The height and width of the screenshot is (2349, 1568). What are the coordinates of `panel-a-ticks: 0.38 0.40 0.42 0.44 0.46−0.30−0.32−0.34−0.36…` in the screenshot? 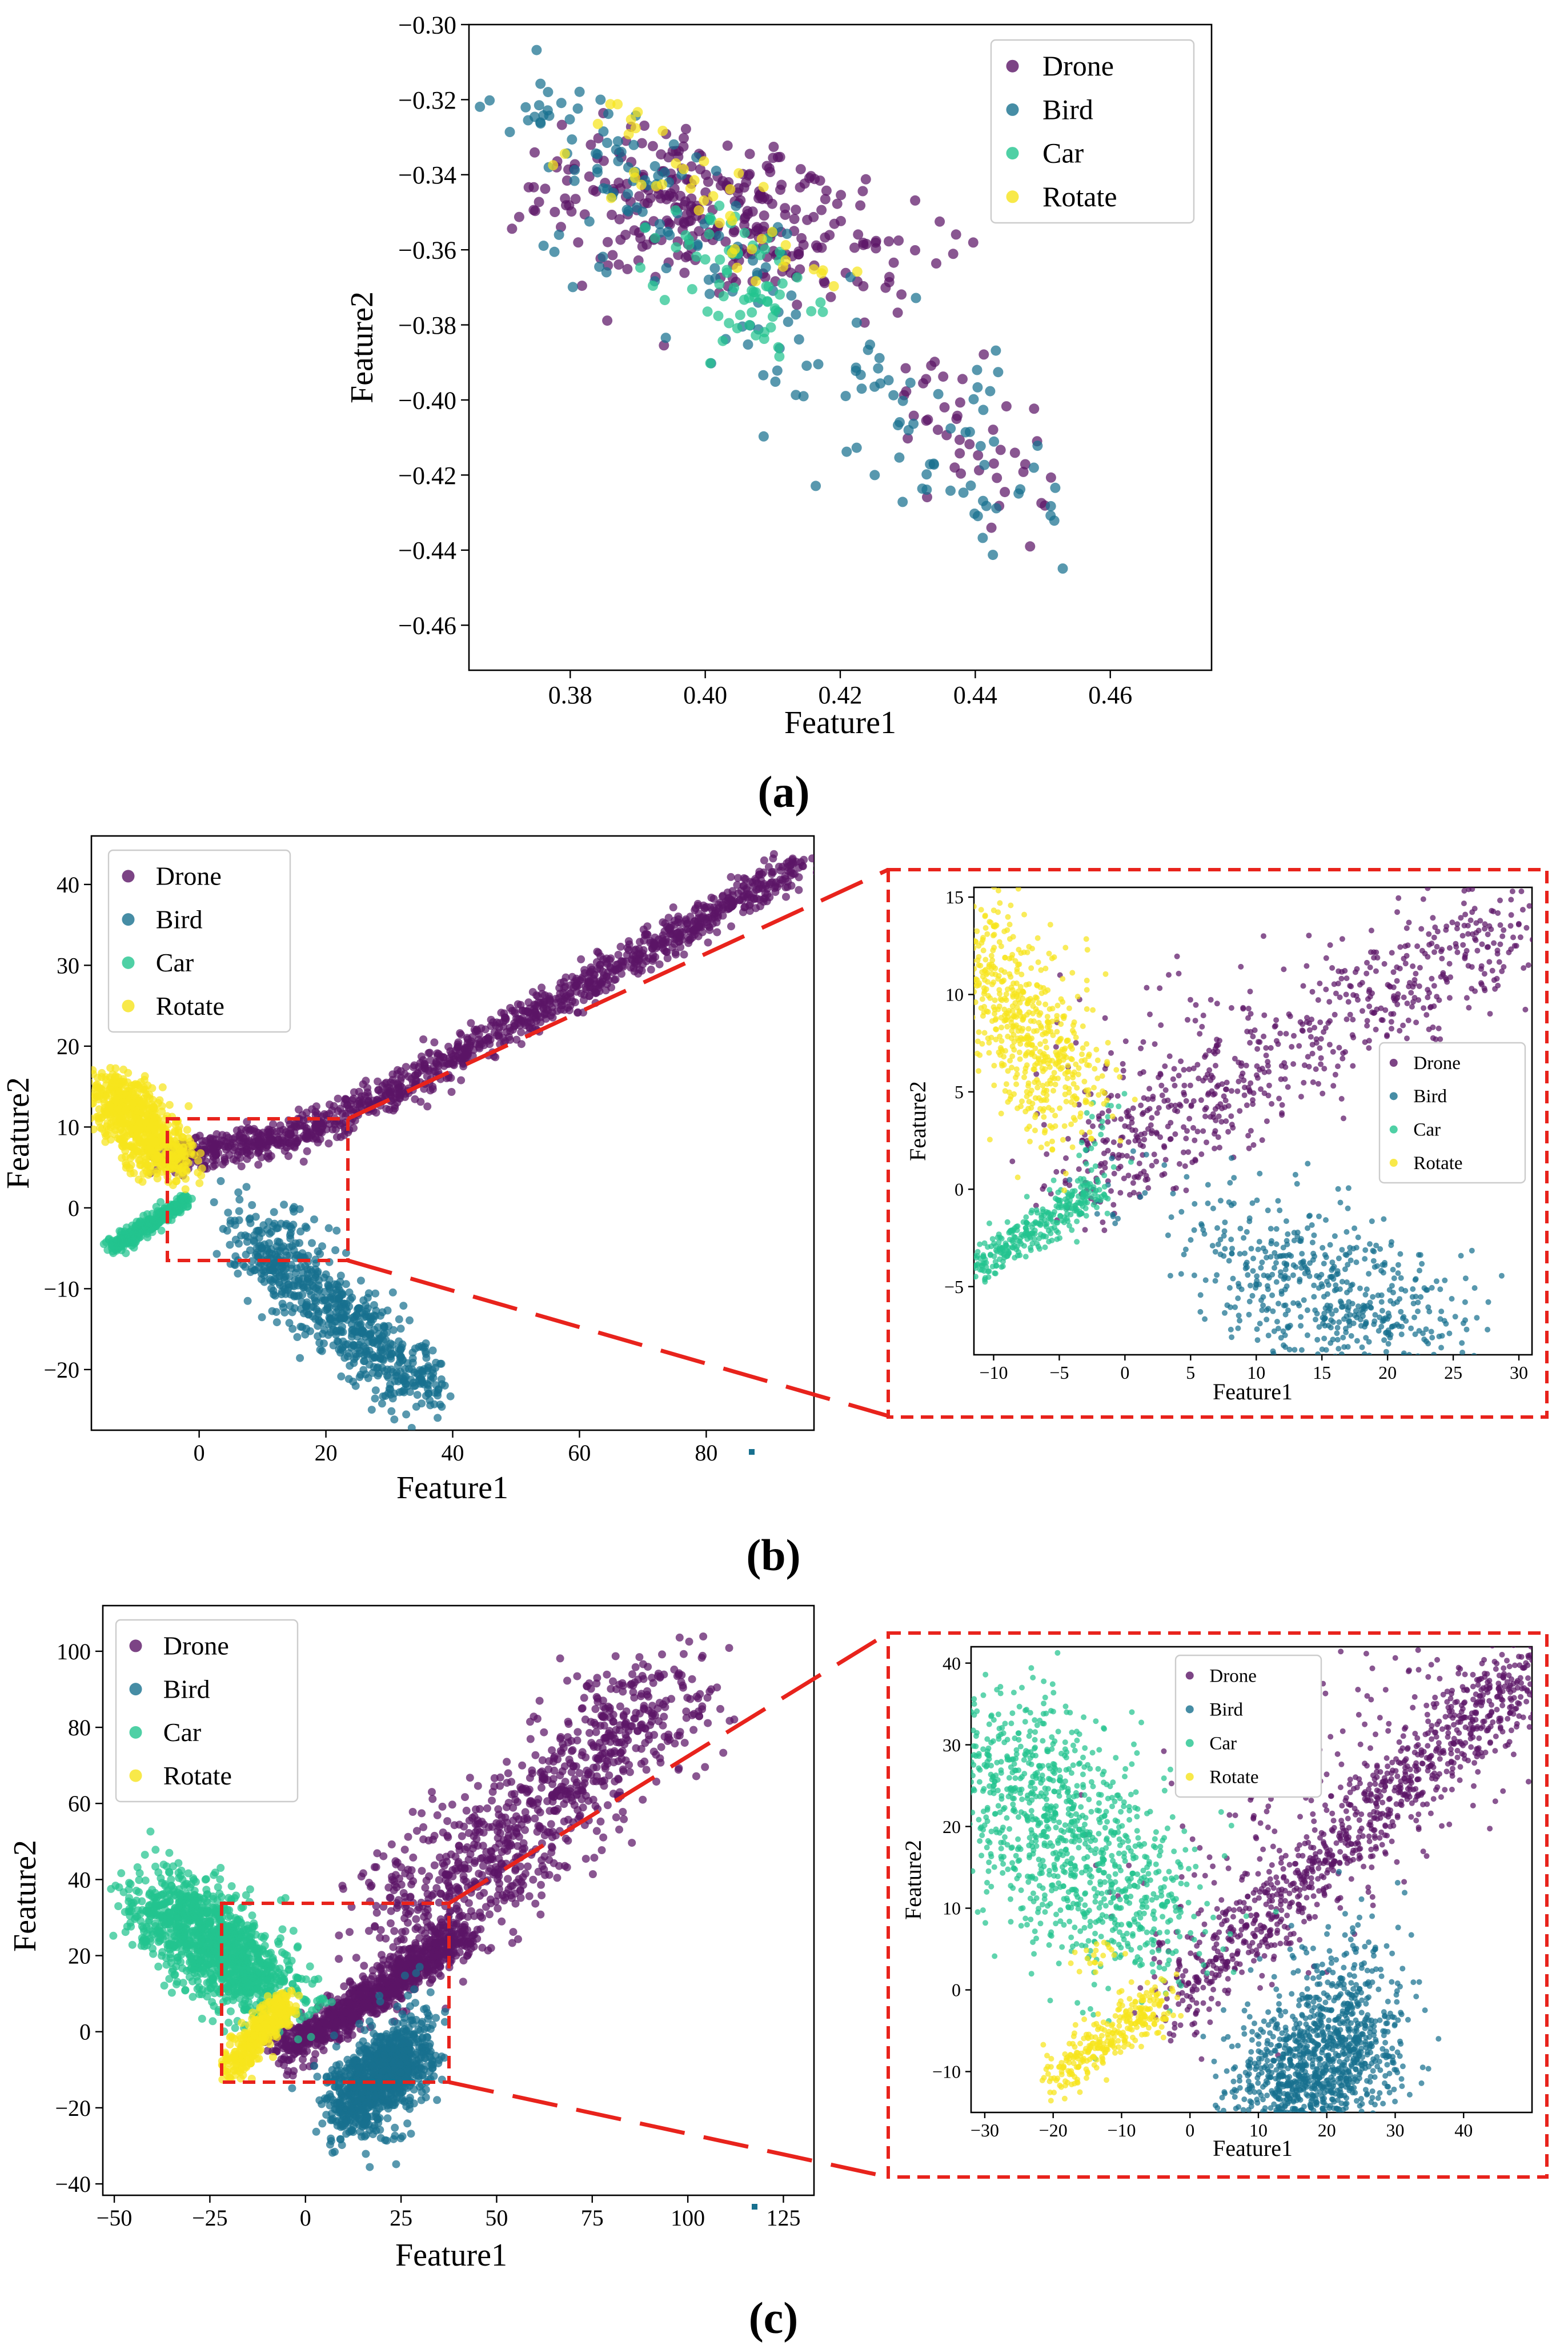 It's located at (765, 360).